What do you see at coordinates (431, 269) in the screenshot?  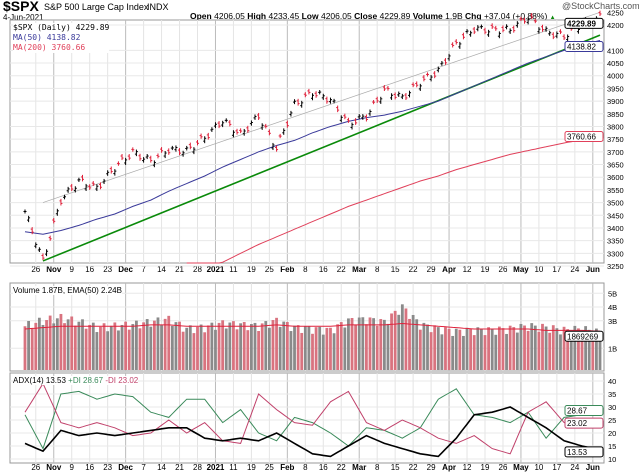 I see `x-tick-label: 29` at bounding box center [431, 269].